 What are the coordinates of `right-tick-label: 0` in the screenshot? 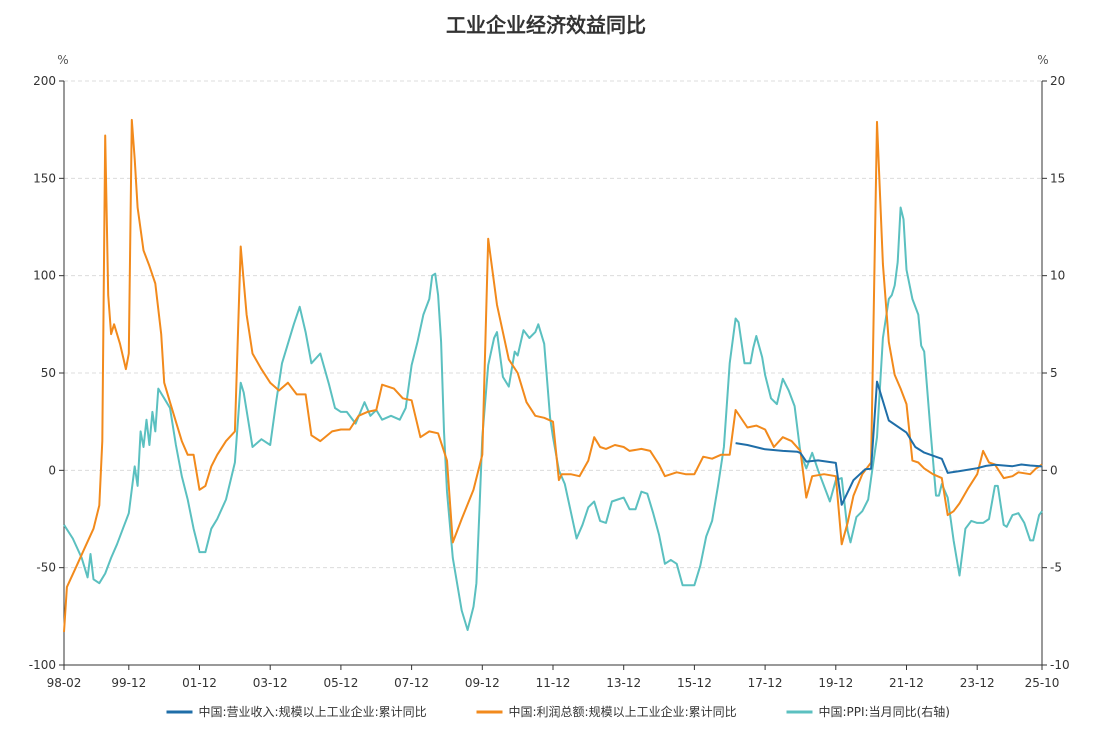 It's located at (1054, 470).